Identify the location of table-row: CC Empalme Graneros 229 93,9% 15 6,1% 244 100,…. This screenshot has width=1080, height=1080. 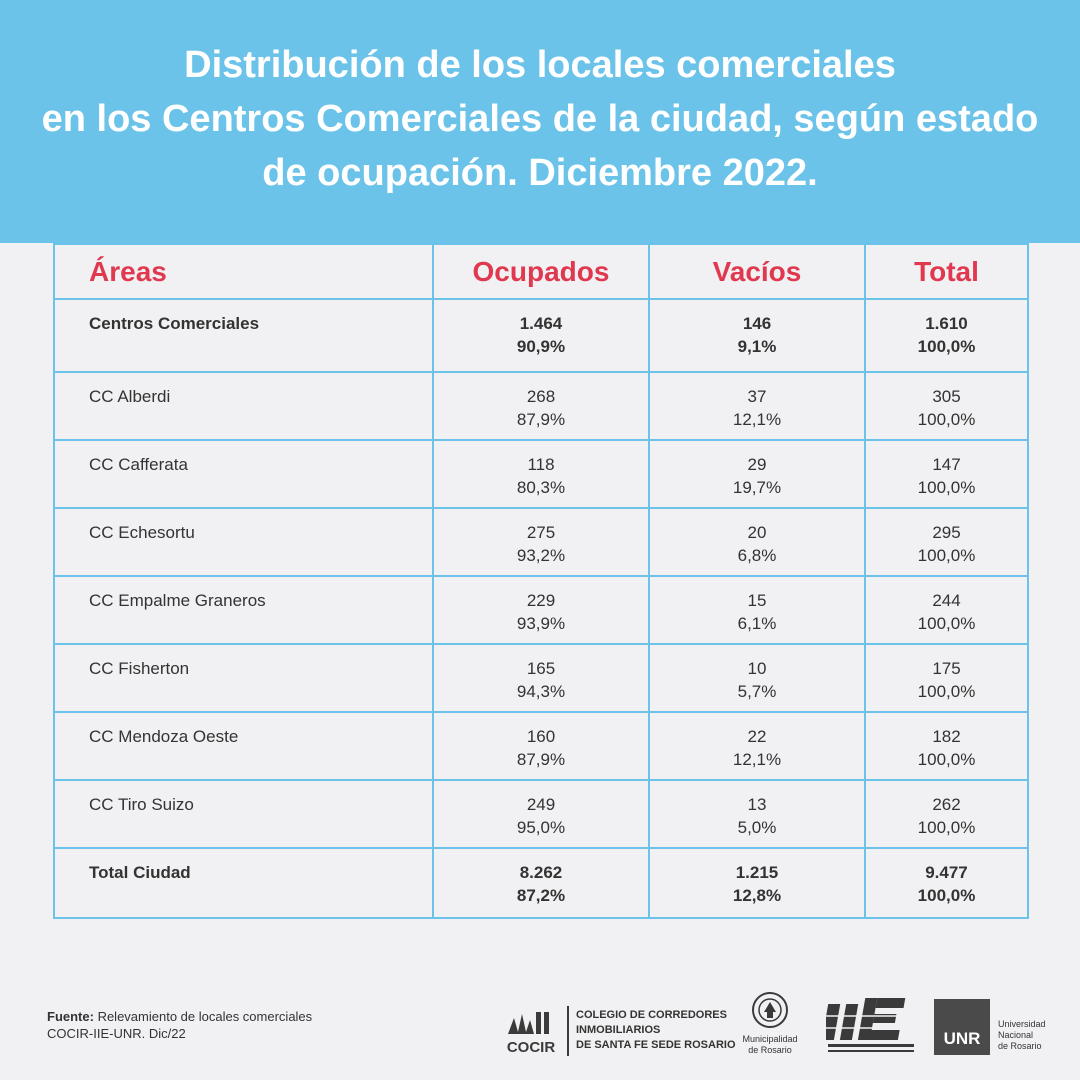
(541, 610).